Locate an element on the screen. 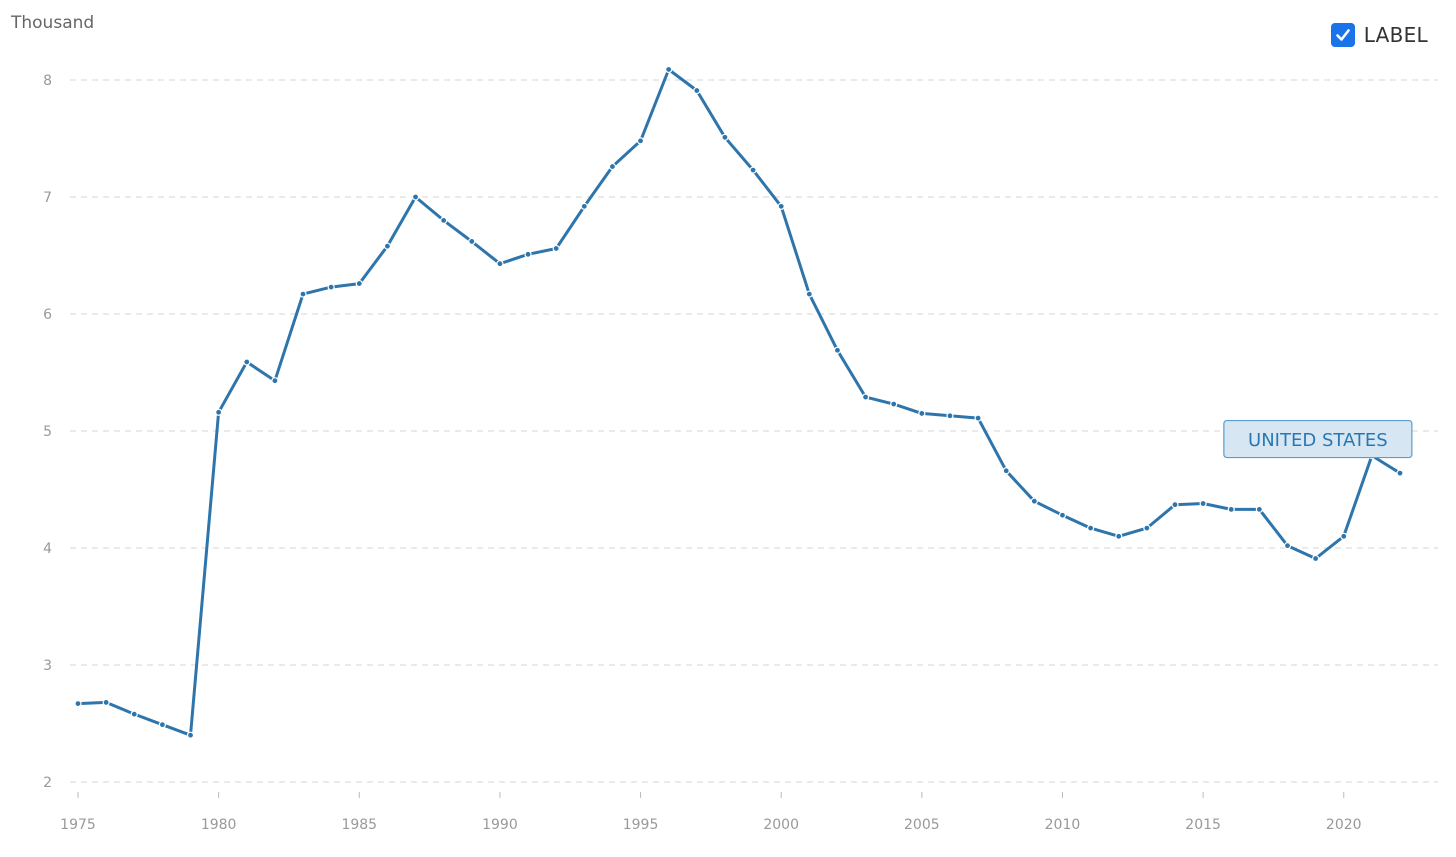  x-tick-label: 1980 is located at coordinates (219, 825).